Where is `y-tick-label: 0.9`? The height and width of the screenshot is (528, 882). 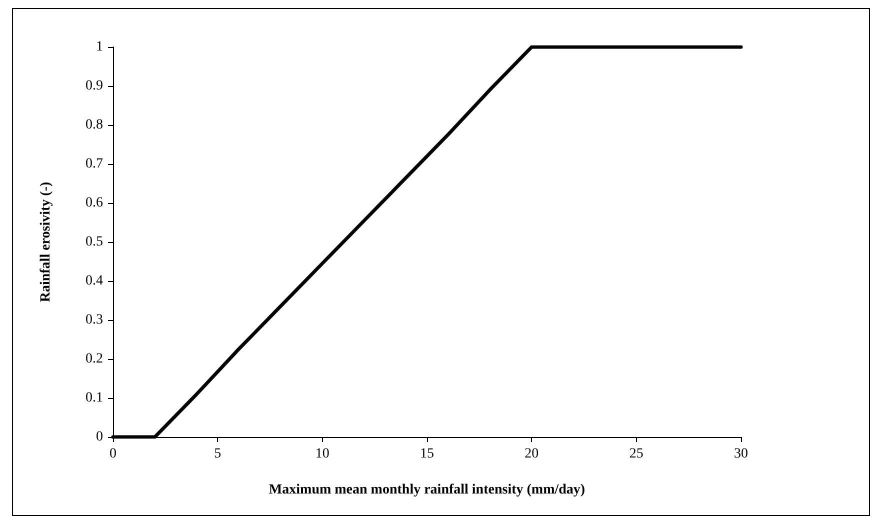
y-tick-label: 0.9 is located at coordinates (94, 86).